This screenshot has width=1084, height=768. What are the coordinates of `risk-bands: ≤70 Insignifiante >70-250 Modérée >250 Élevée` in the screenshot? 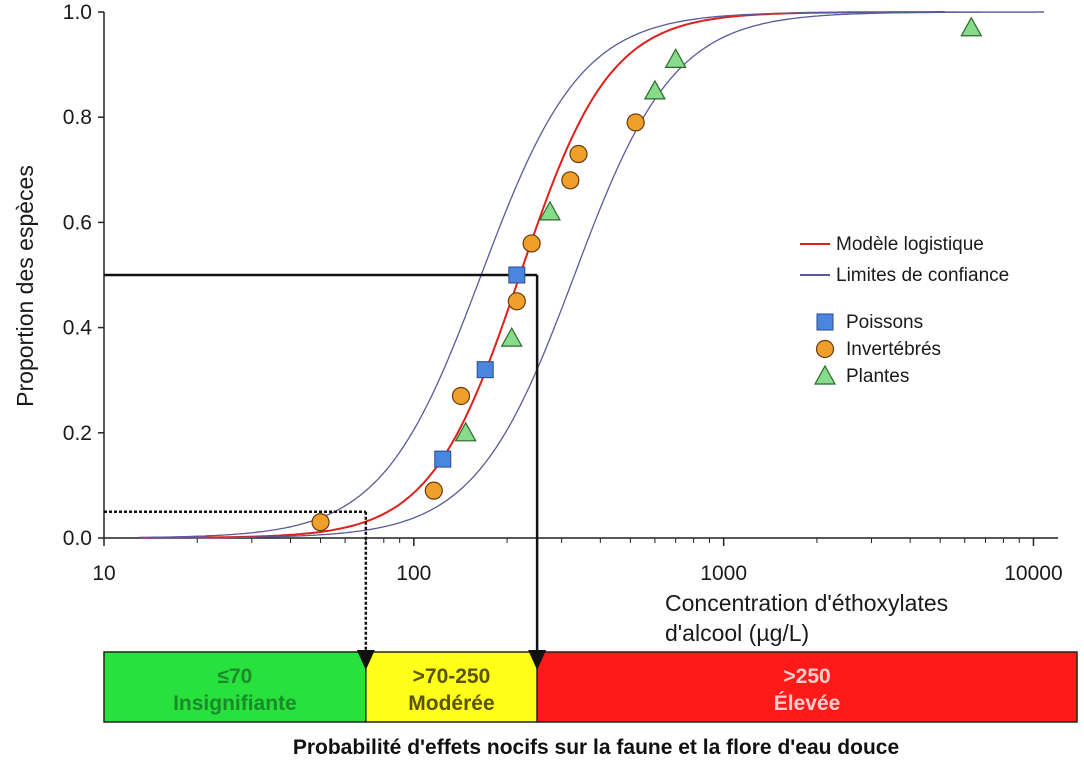 It's located at (590, 687).